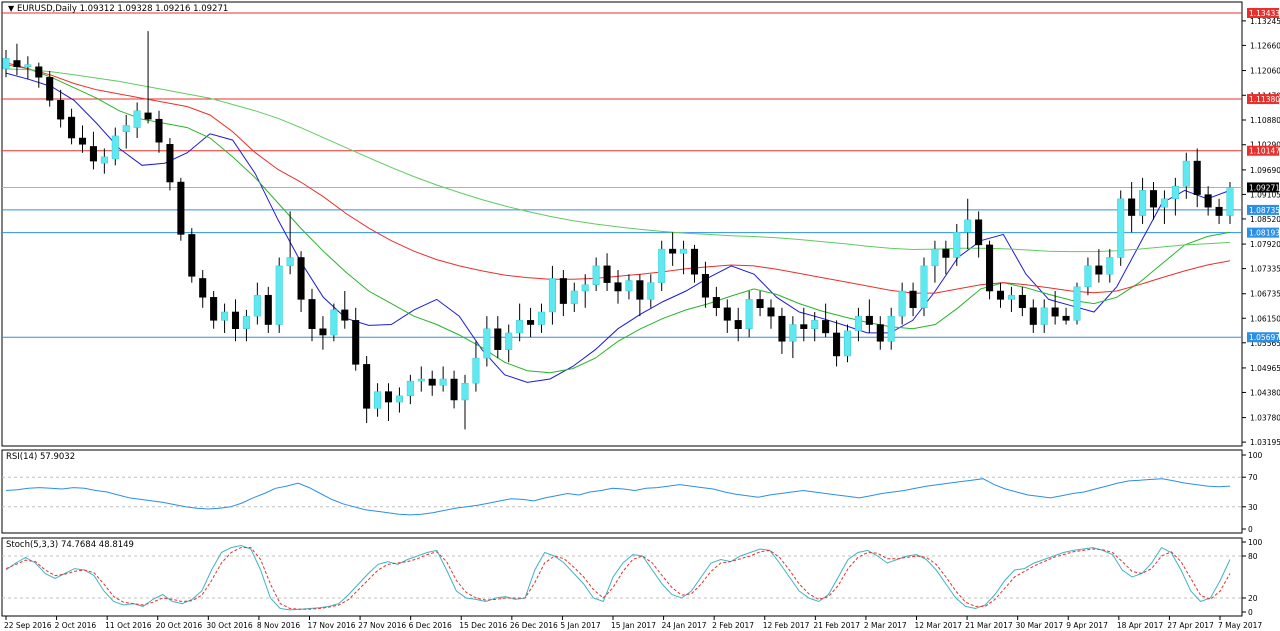 The width and height of the screenshot is (1280, 631). What do you see at coordinates (1264, 13) in the screenshot?
I see `level-label: 1.13433` at bounding box center [1264, 13].